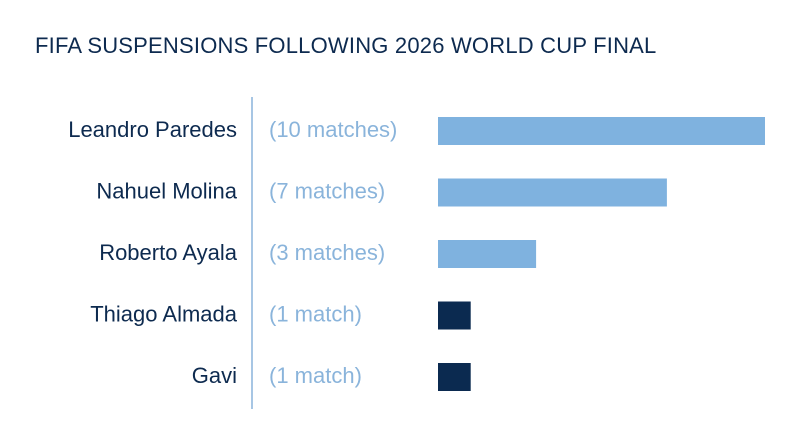  What do you see at coordinates (168, 252) in the screenshot?
I see `category-label: Roberto Ayala` at bounding box center [168, 252].